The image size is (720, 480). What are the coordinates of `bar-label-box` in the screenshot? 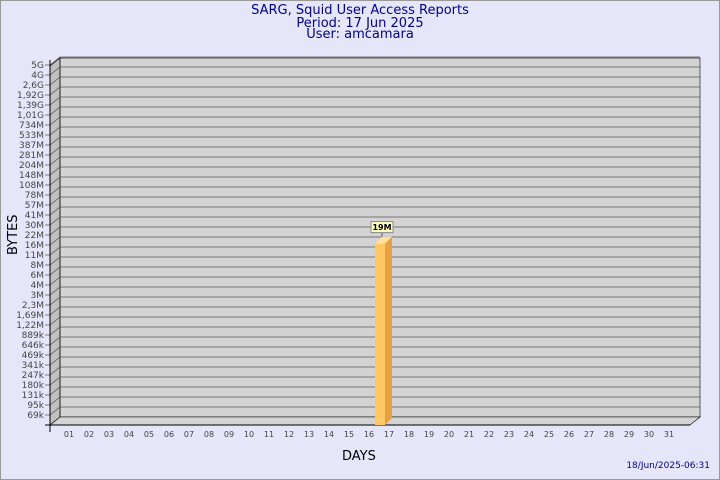 It's located at (382, 227).